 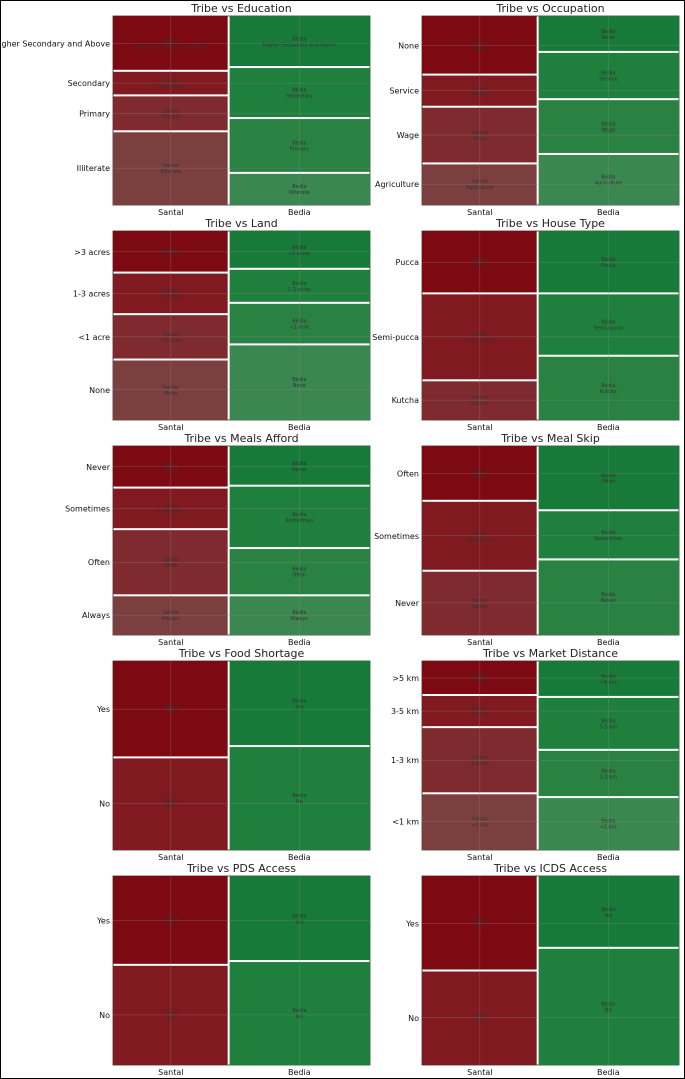 I want to click on tile-santal-higher-secondary-and-above, so click(x=170, y=43).